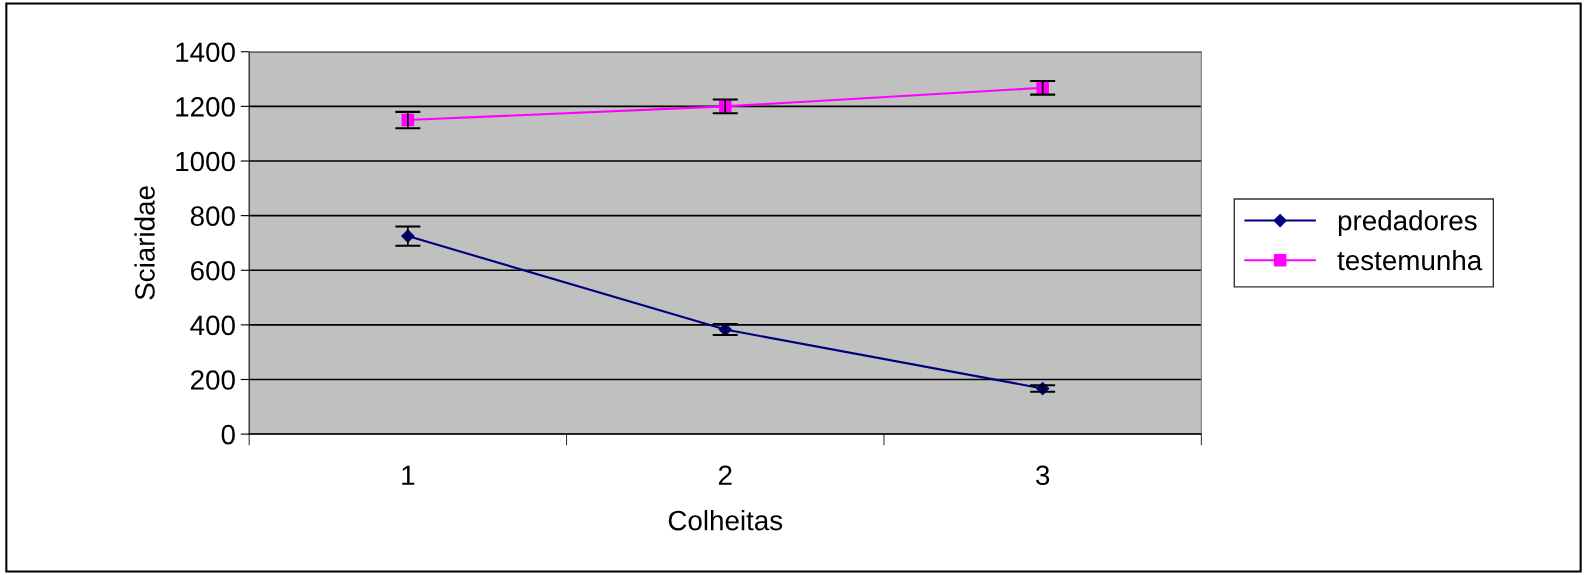 This screenshot has width=1587, height=575. Describe the element at coordinates (205, 107) in the screenshot. I see `y-tick-label: 1200` at that location.